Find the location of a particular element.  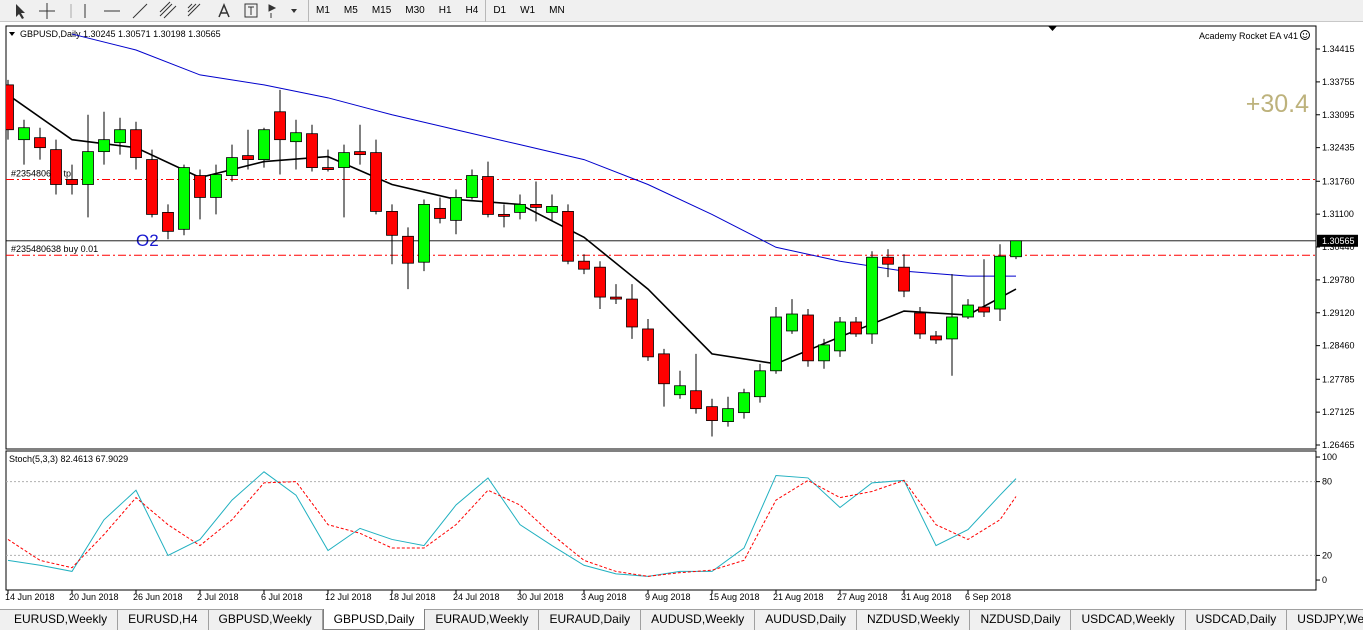

arrow-icon is located at coordinates (272, 11).